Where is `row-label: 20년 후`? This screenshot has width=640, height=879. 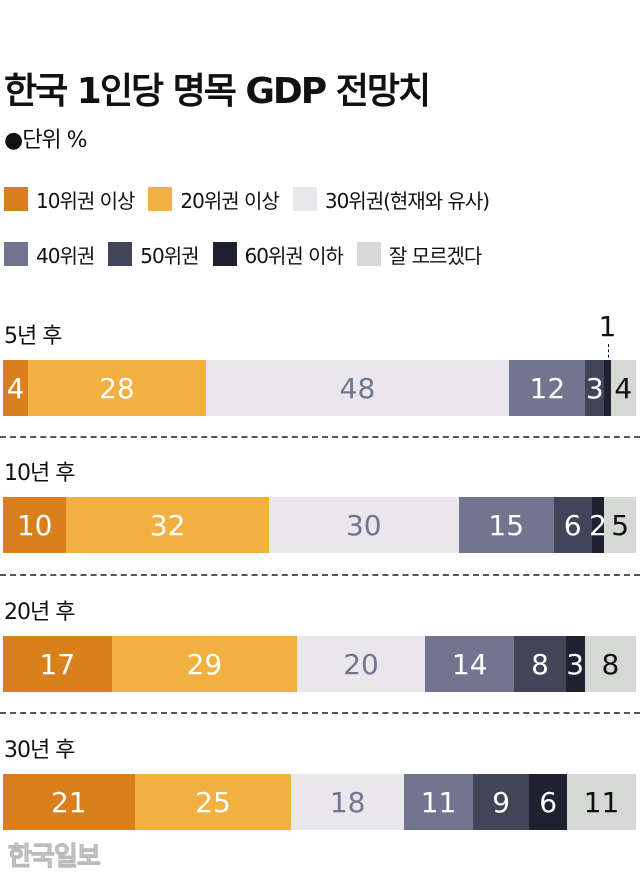
row-label: 20년 후 is located at coordinates (39, 612).